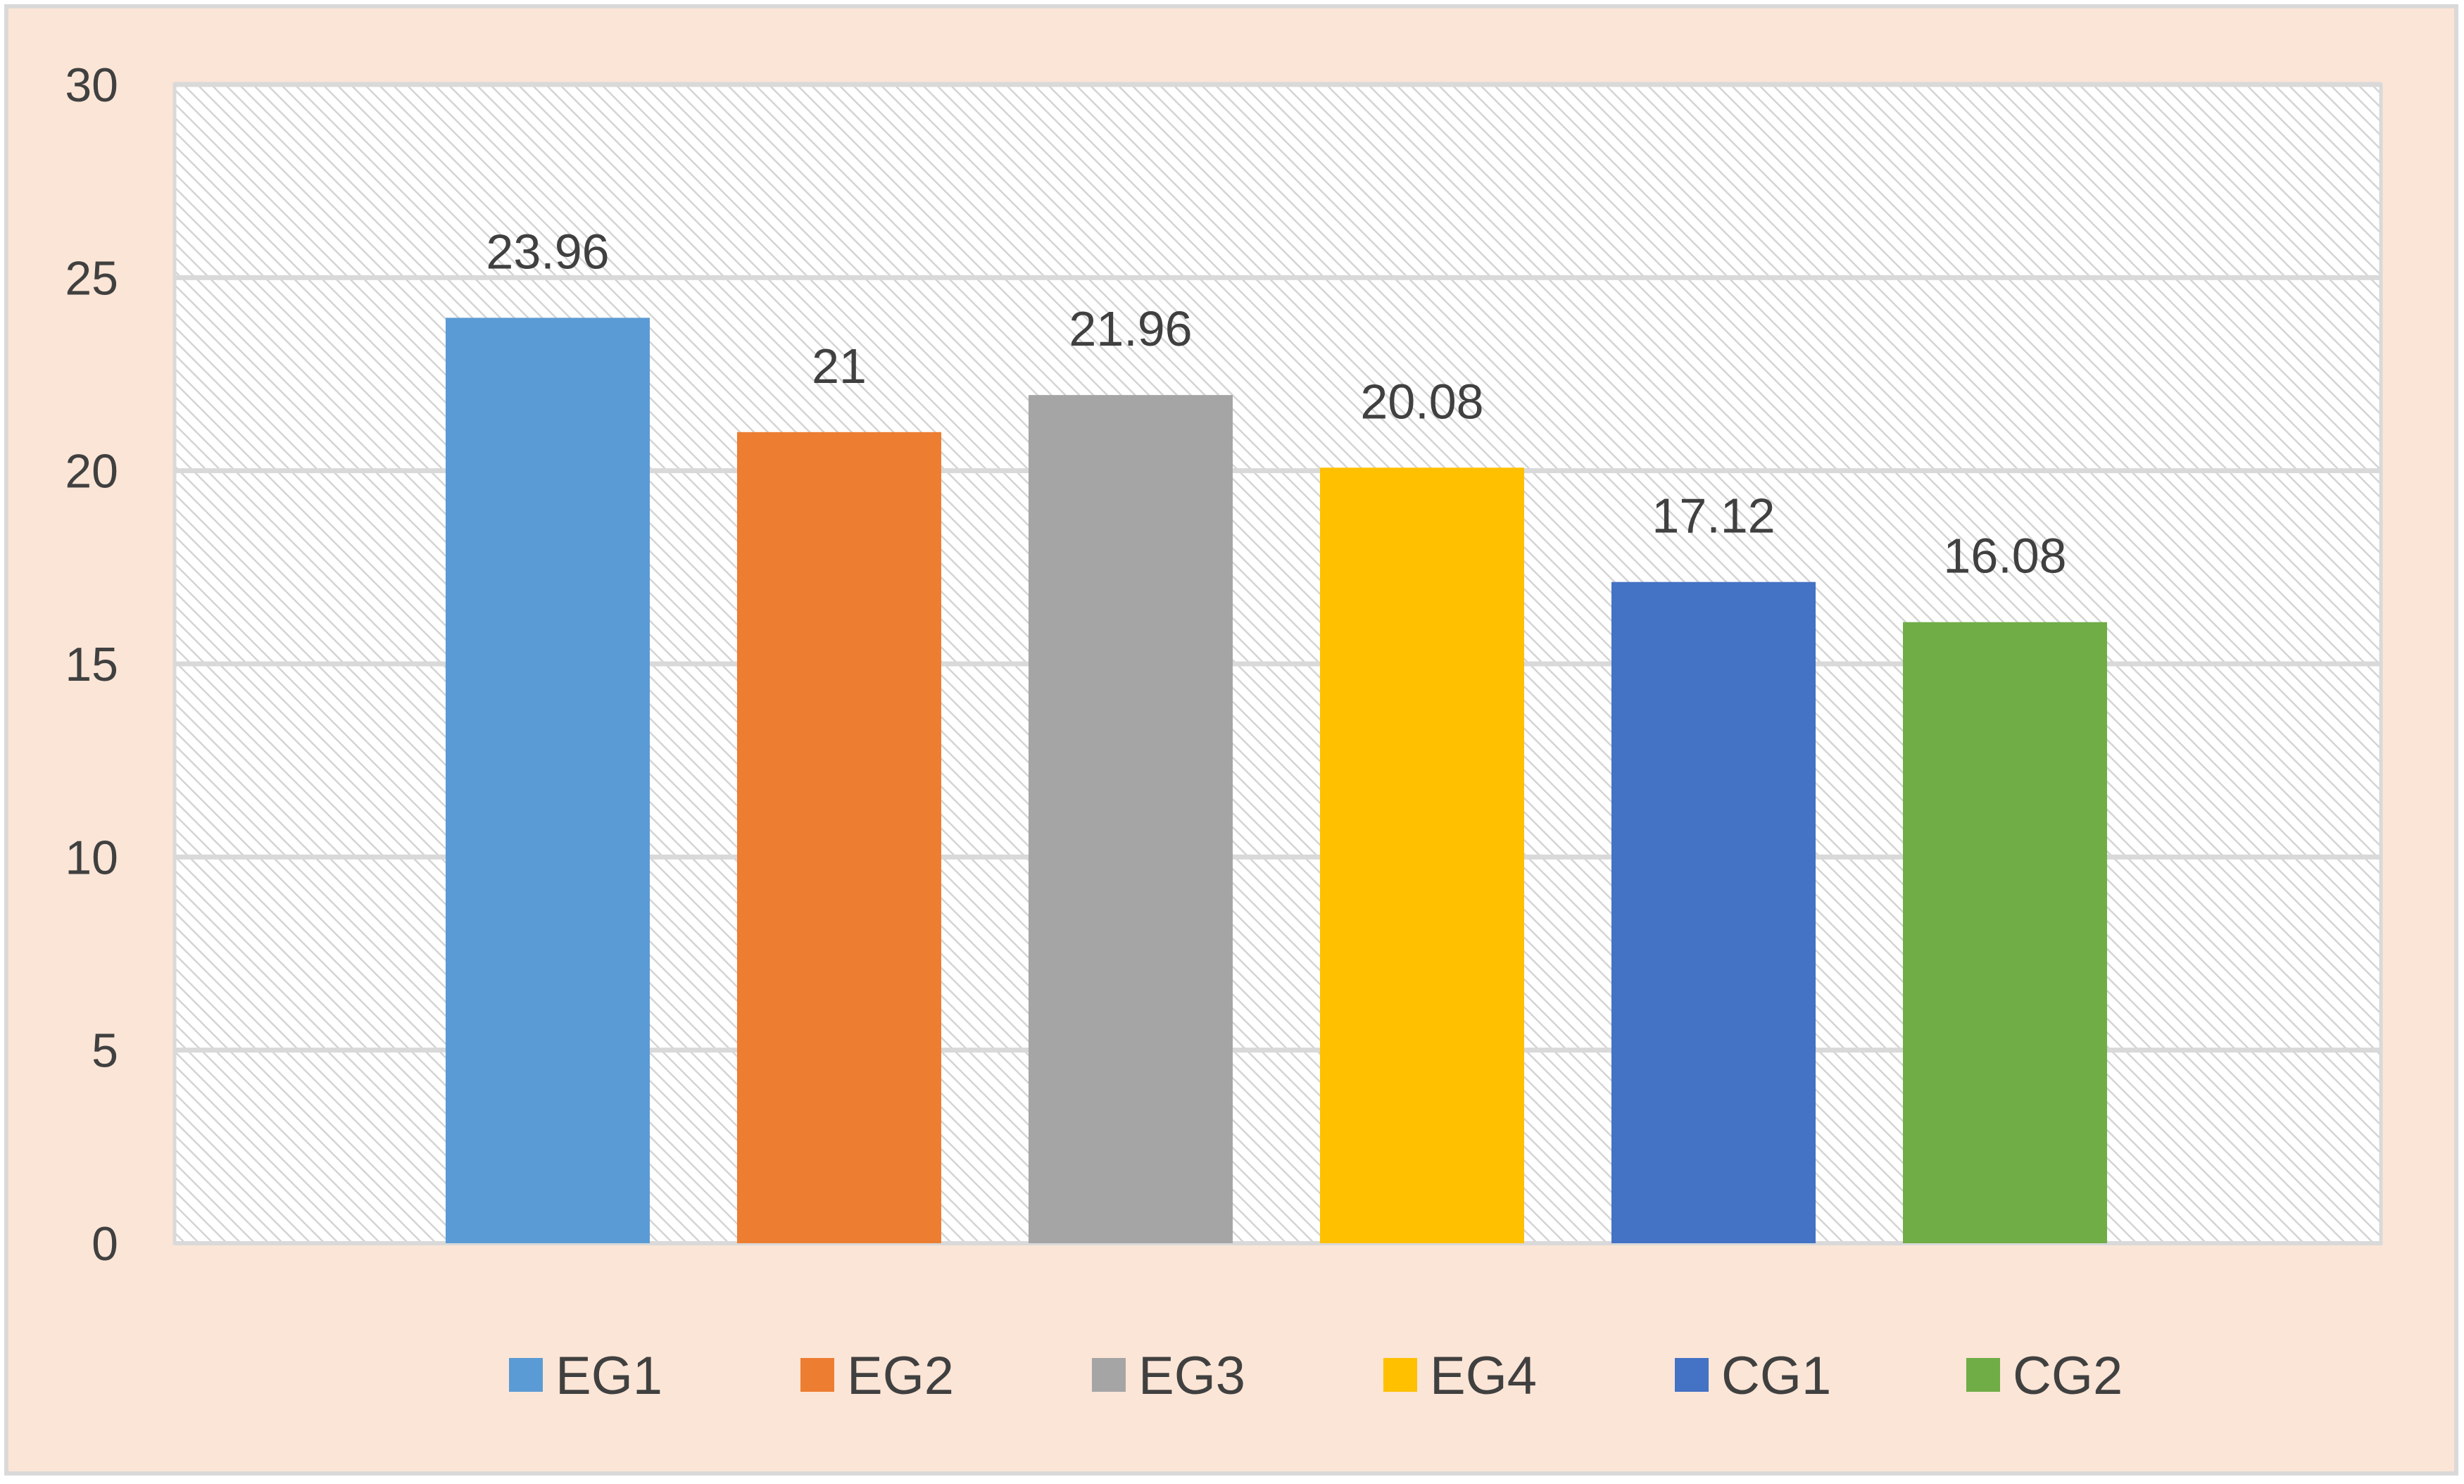 The image size is (2464, 1484). What do you see at coordinates (105, 1244) in the screenshot?
I see `y-tick-label: 0` at bounding box center [105, 1244].